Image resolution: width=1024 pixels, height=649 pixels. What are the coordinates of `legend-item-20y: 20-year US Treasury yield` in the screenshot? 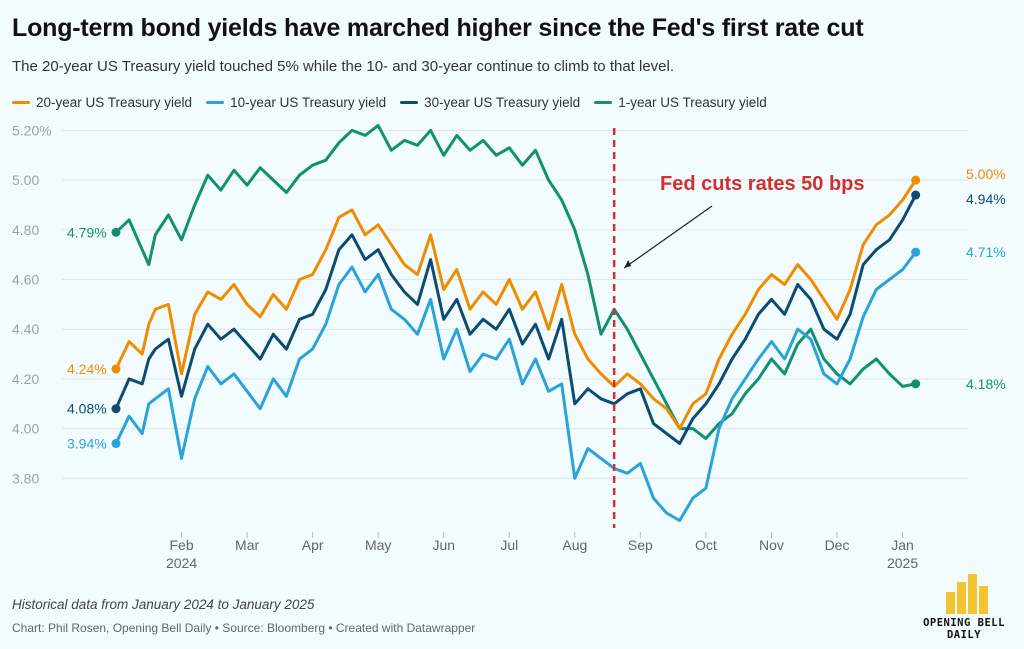 It's located at (102, 102).